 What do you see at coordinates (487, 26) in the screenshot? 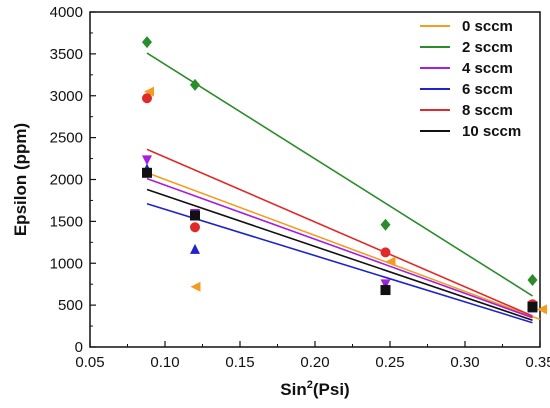
I see `legend-label: 0 sccm` at bounding box center [487, 26].